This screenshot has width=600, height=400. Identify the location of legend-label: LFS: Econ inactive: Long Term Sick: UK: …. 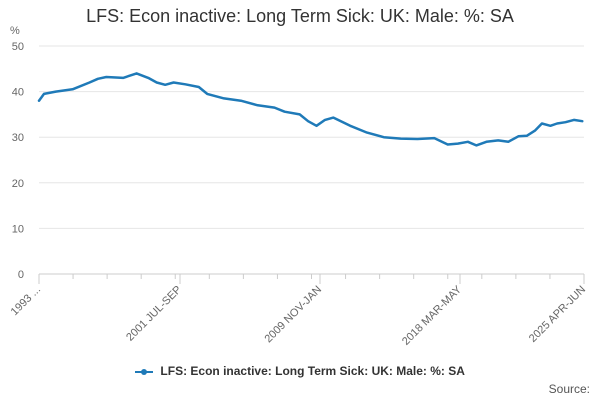
(312, 371).